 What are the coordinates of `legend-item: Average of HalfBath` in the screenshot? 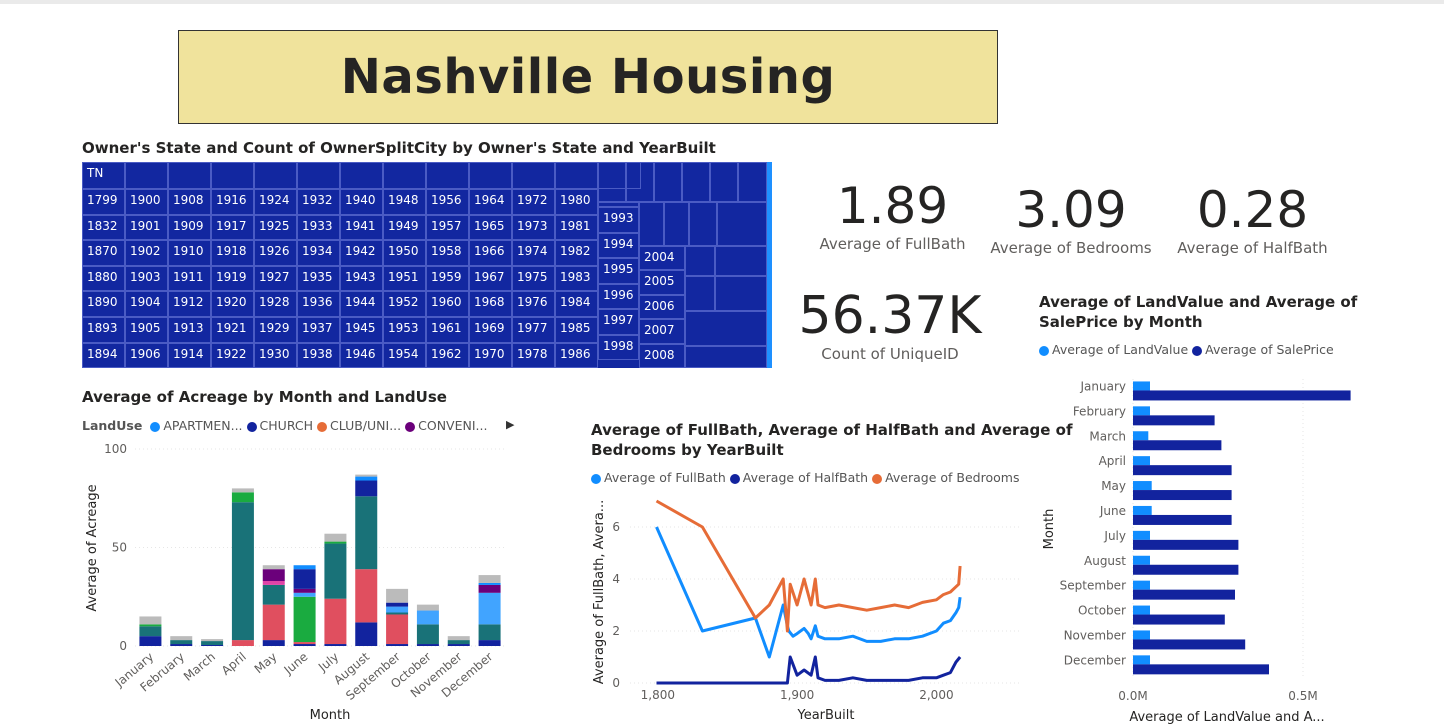 It's located at (798, 477).